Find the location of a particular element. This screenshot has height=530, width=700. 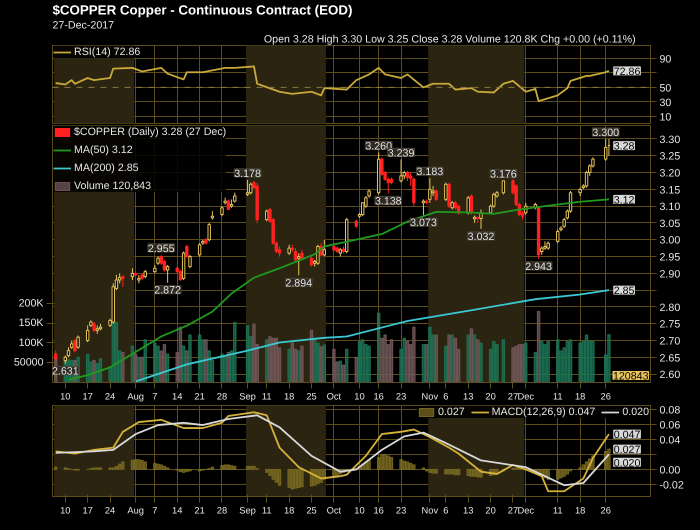

annotation: 2.894 is located at coordinates (298, 283).